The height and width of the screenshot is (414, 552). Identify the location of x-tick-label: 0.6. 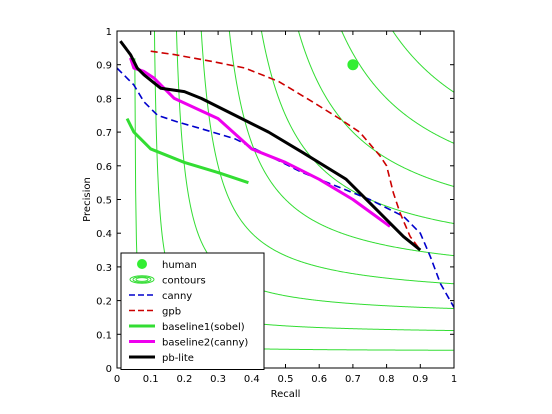
(319, 379).